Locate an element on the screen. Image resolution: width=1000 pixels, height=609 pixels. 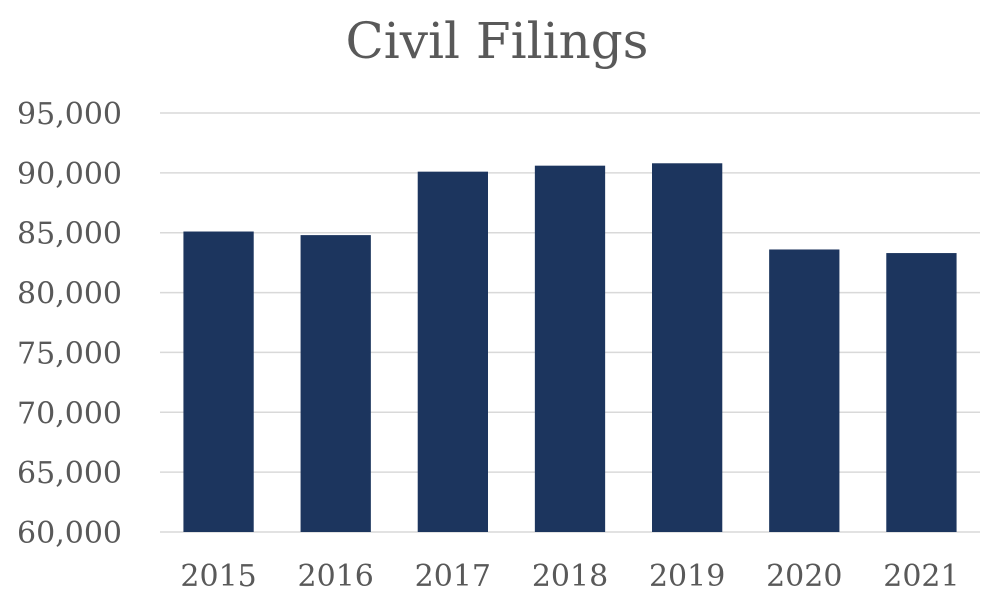
y-tick-label: 75,000 is located at coordinates (69, 353).